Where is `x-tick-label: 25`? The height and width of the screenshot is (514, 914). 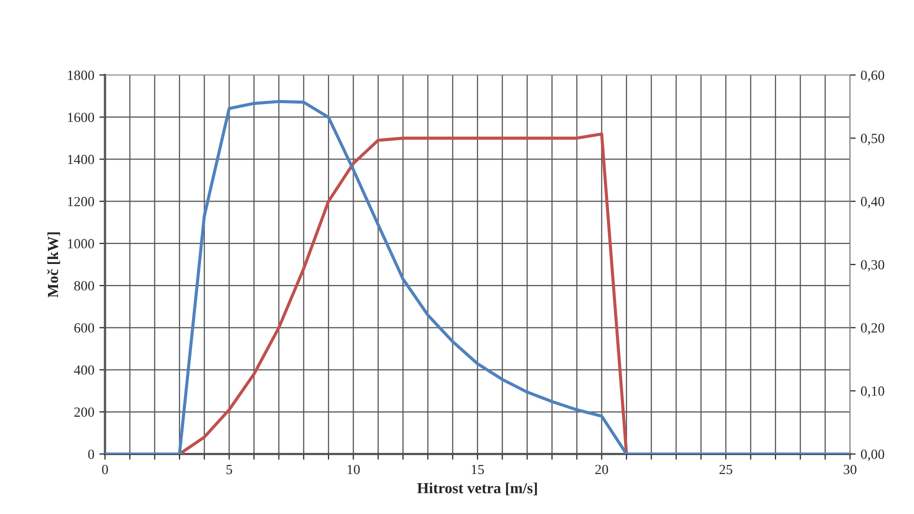
x-tick-label: 25 is located at coordinates (726, 469).